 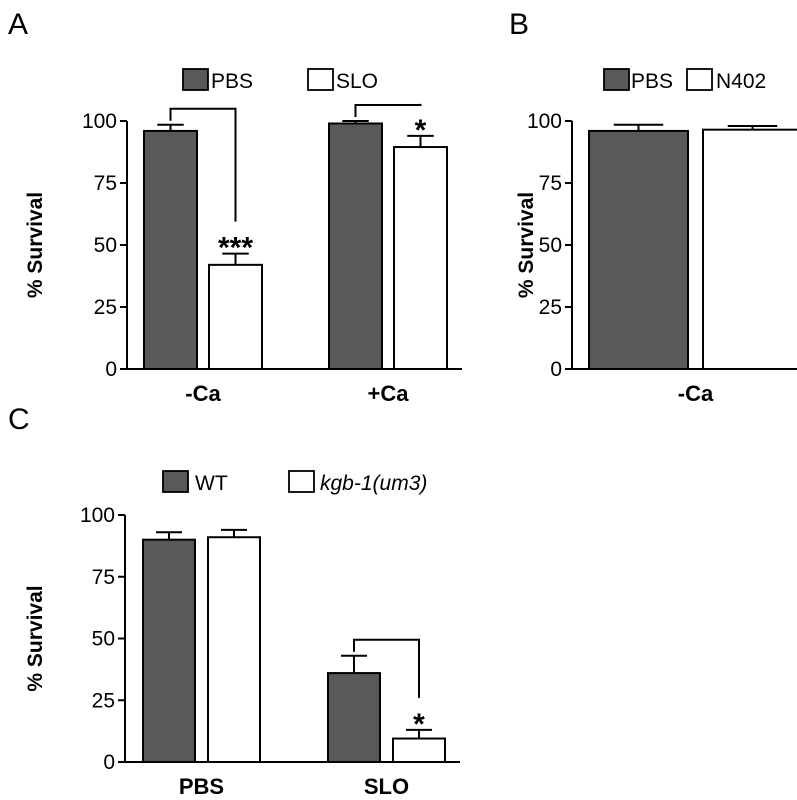 I want to click on x-category-label: PBS, so click(x=201, y=786).